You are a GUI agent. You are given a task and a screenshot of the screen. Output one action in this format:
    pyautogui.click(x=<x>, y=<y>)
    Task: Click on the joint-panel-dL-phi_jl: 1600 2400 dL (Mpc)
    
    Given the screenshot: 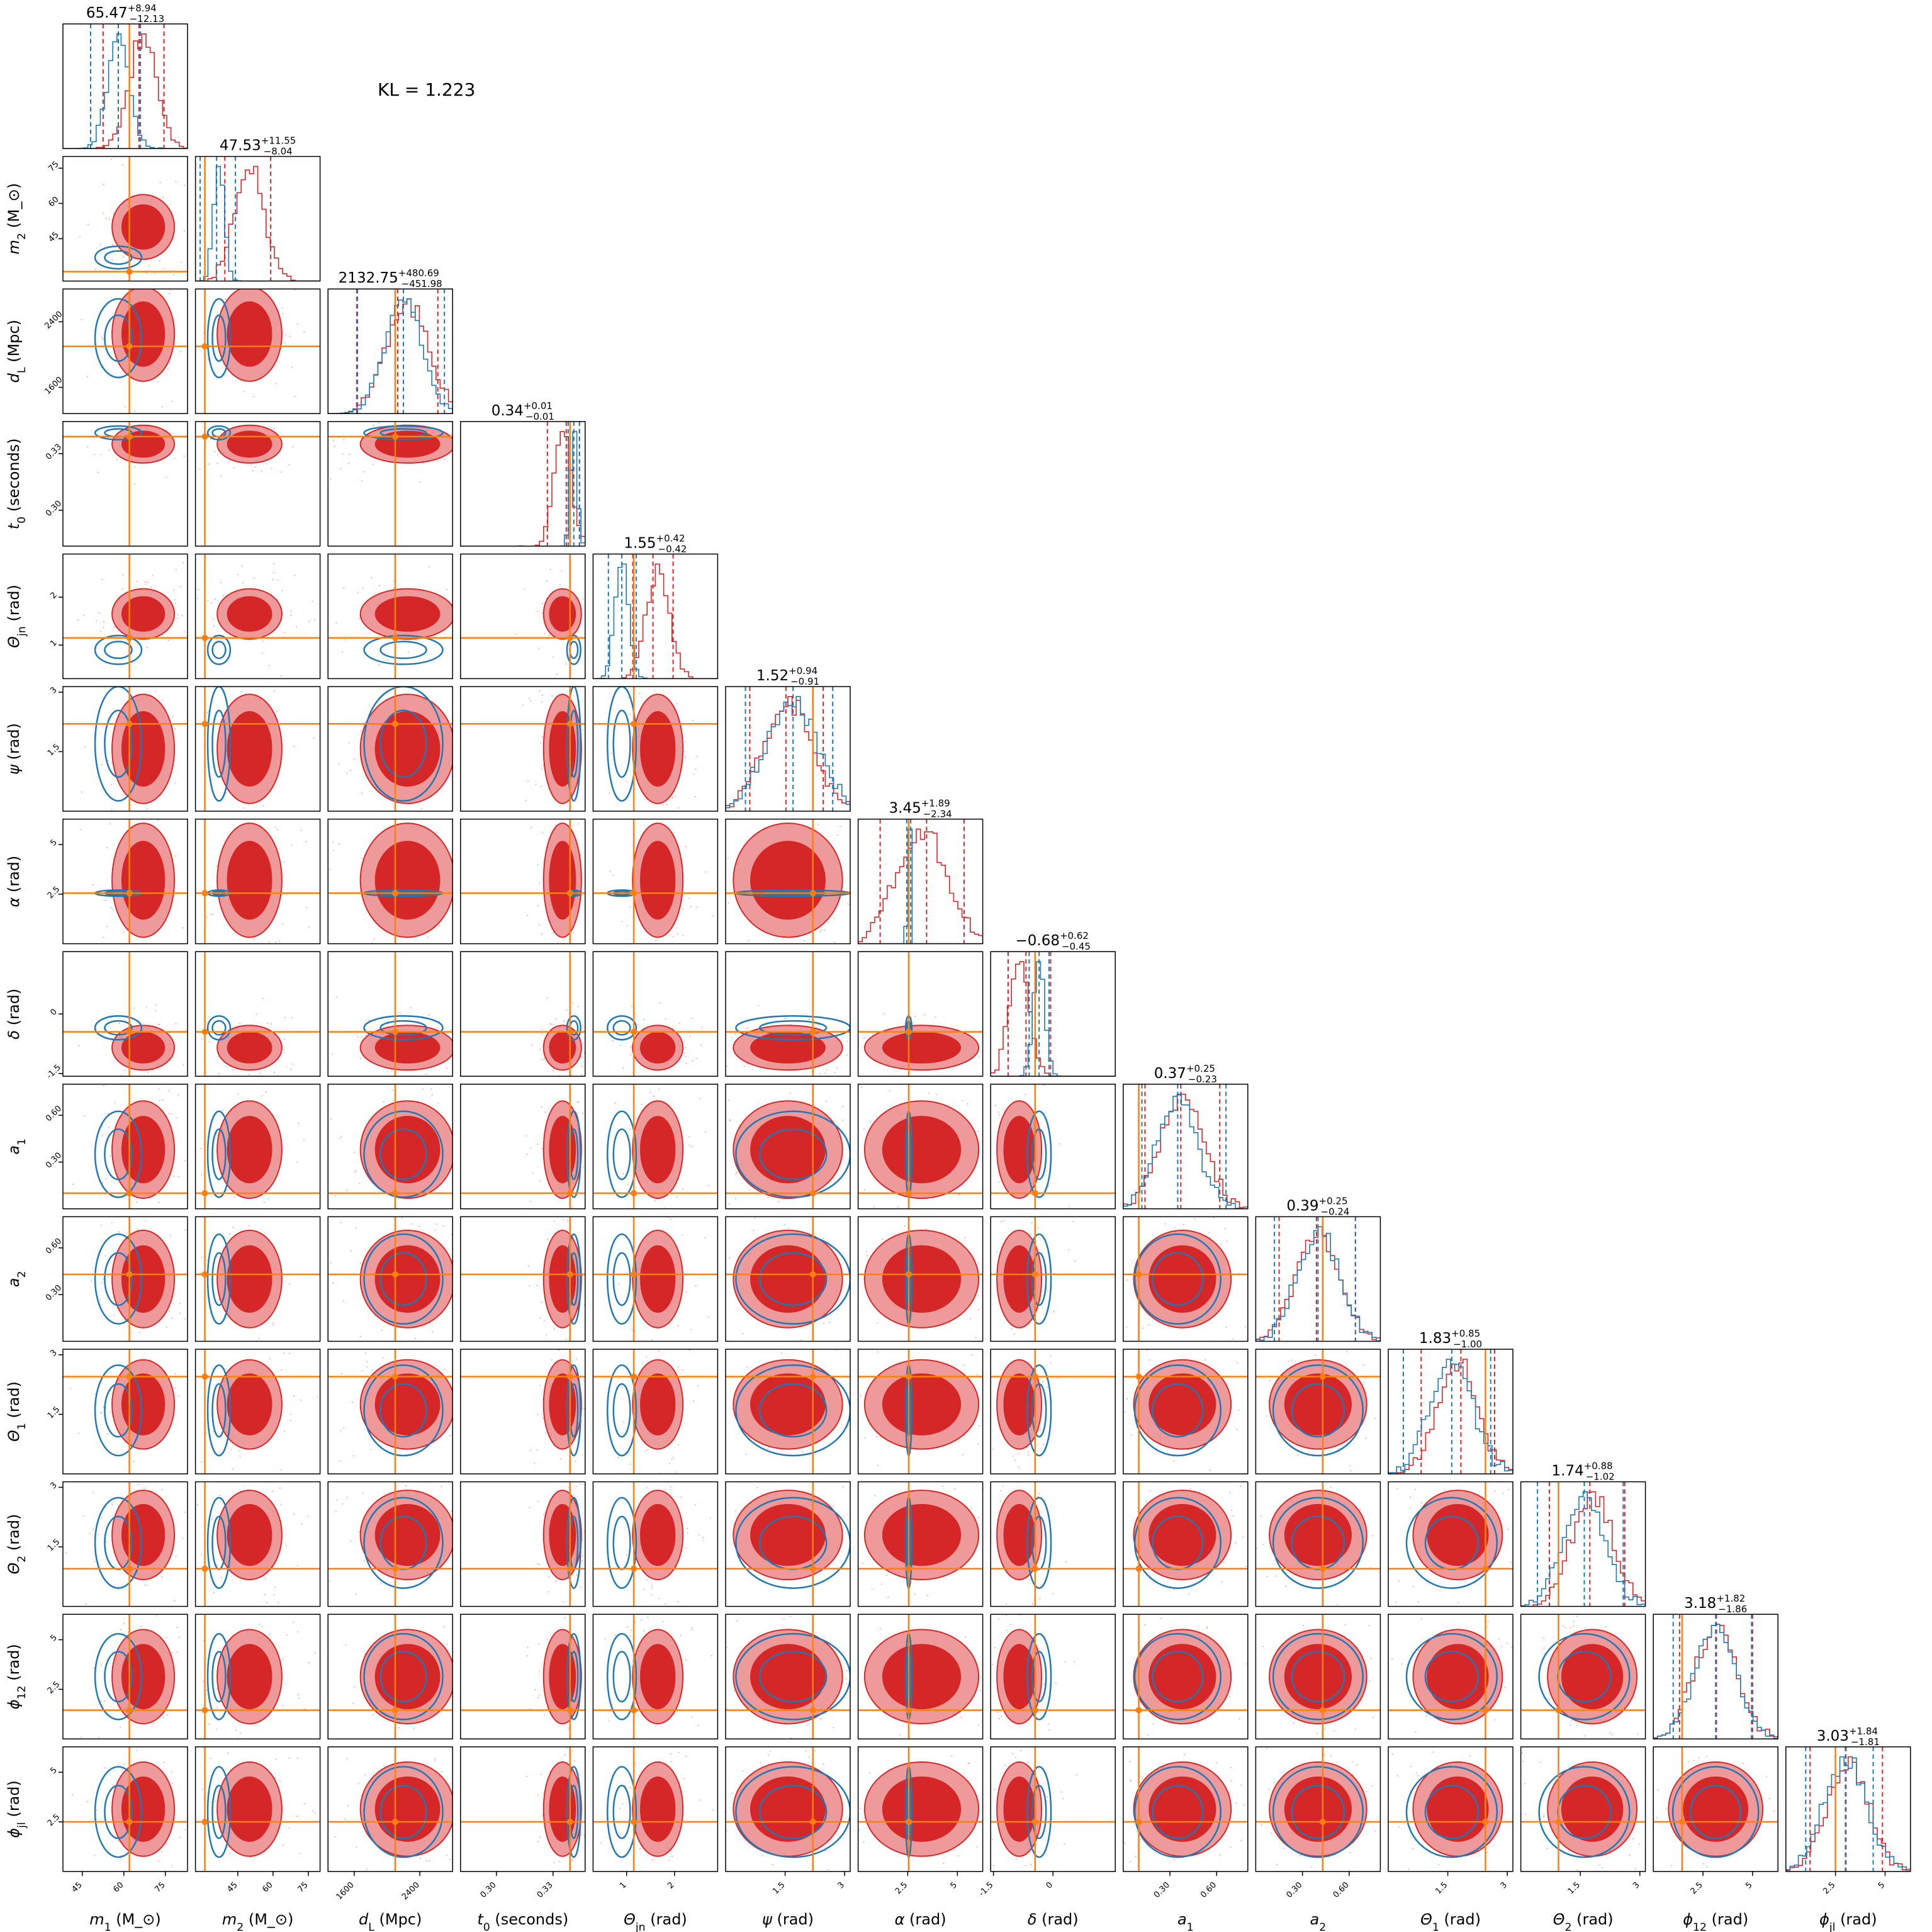 What is the action you would take?
    pyautogui.click(x=390, y=1839)
    